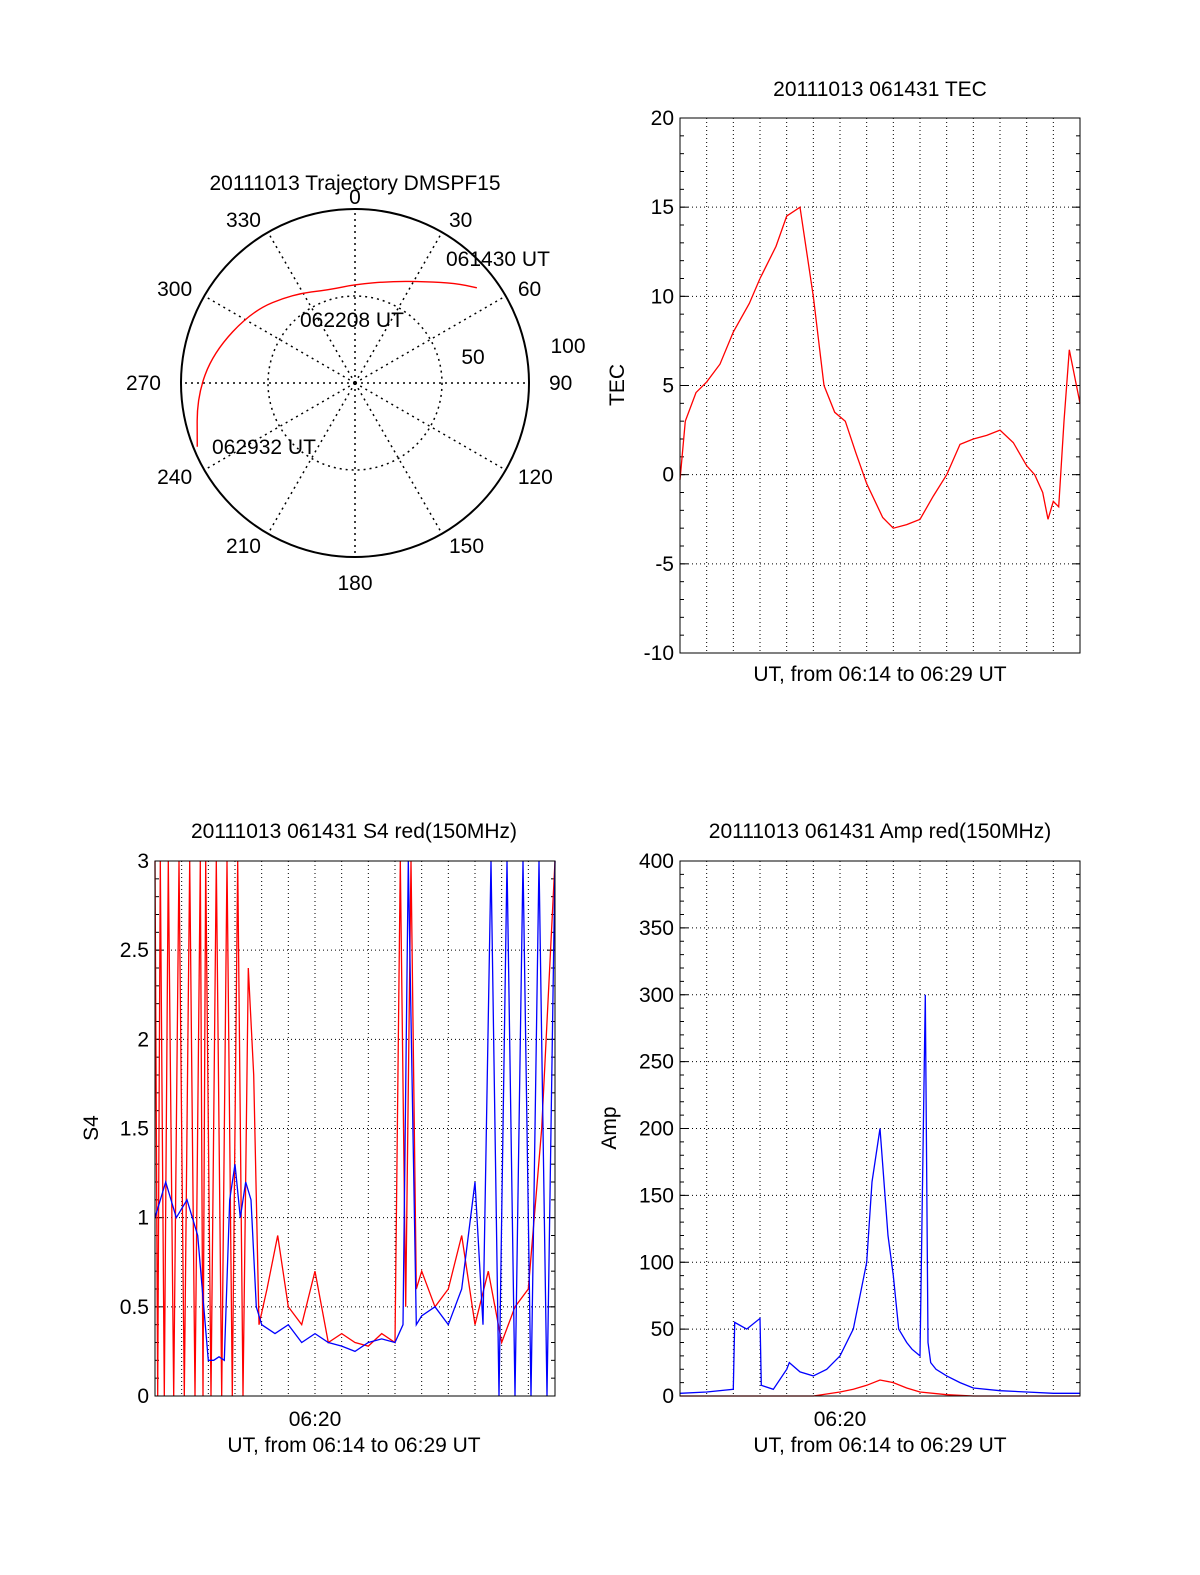  I want to click on y-tick-label: 1, so click(143, 1218).